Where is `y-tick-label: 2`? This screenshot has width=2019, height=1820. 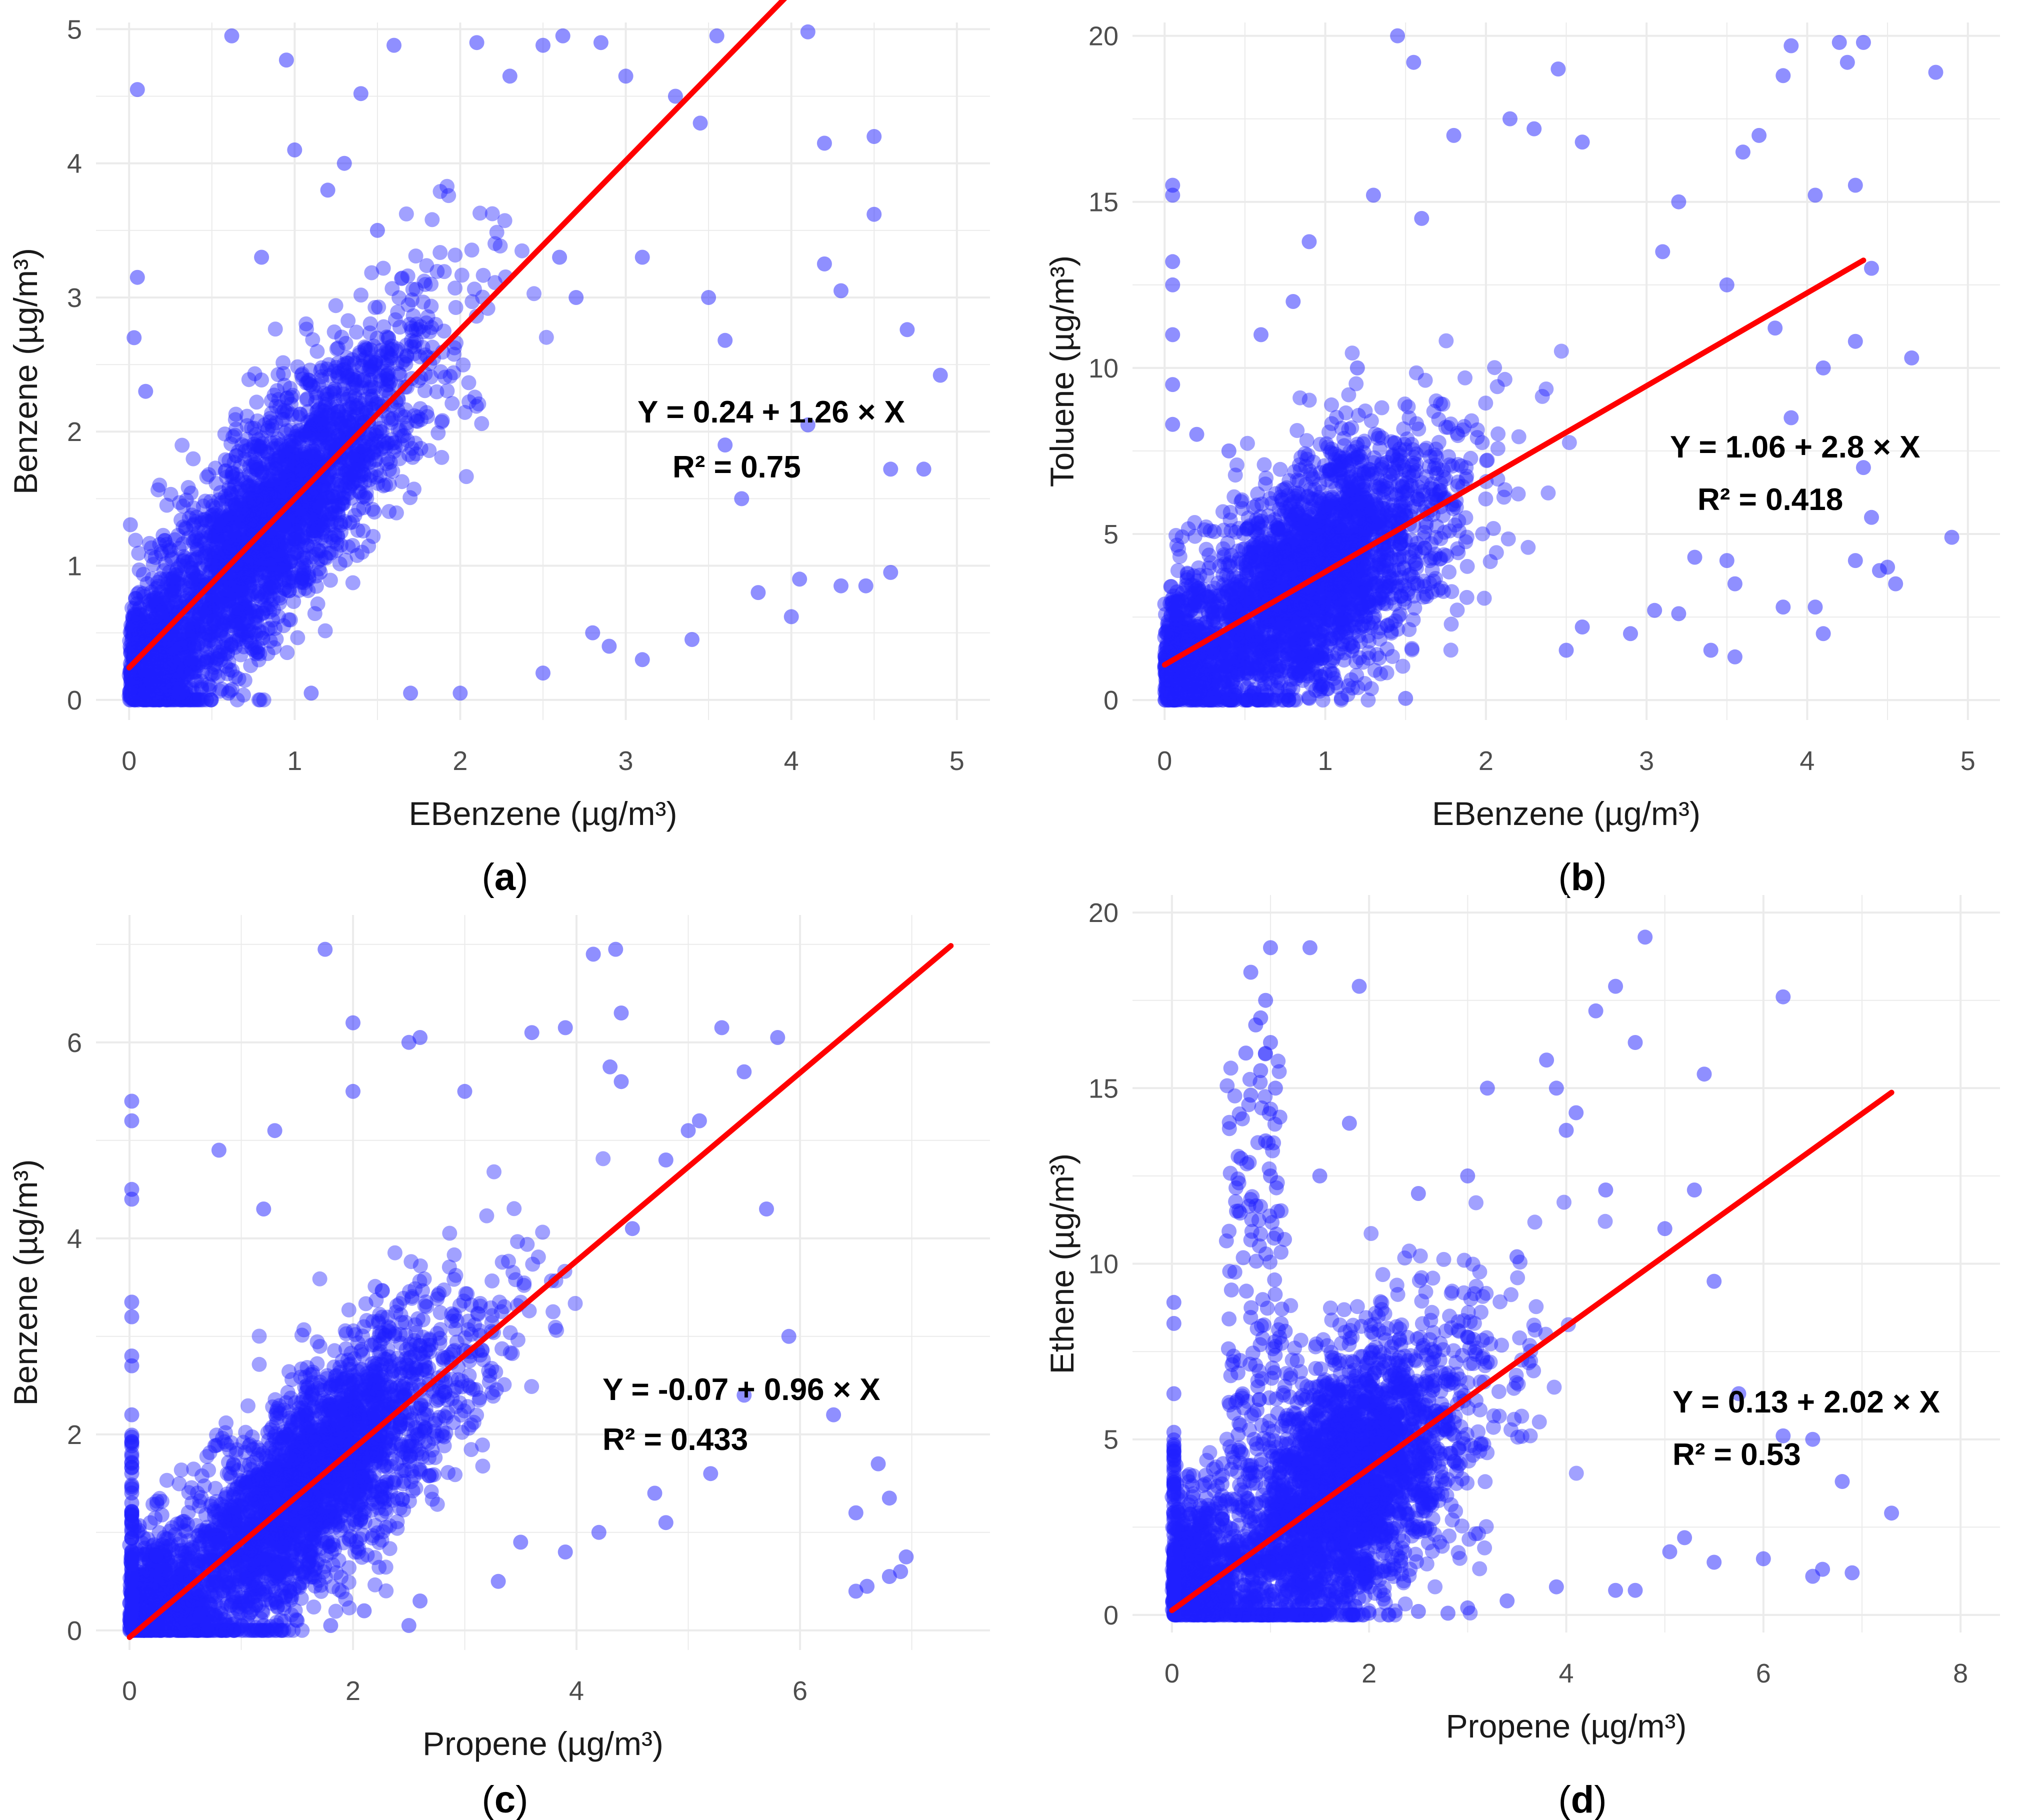 y-tick-label: 2 is located at coordinates (74, 432).